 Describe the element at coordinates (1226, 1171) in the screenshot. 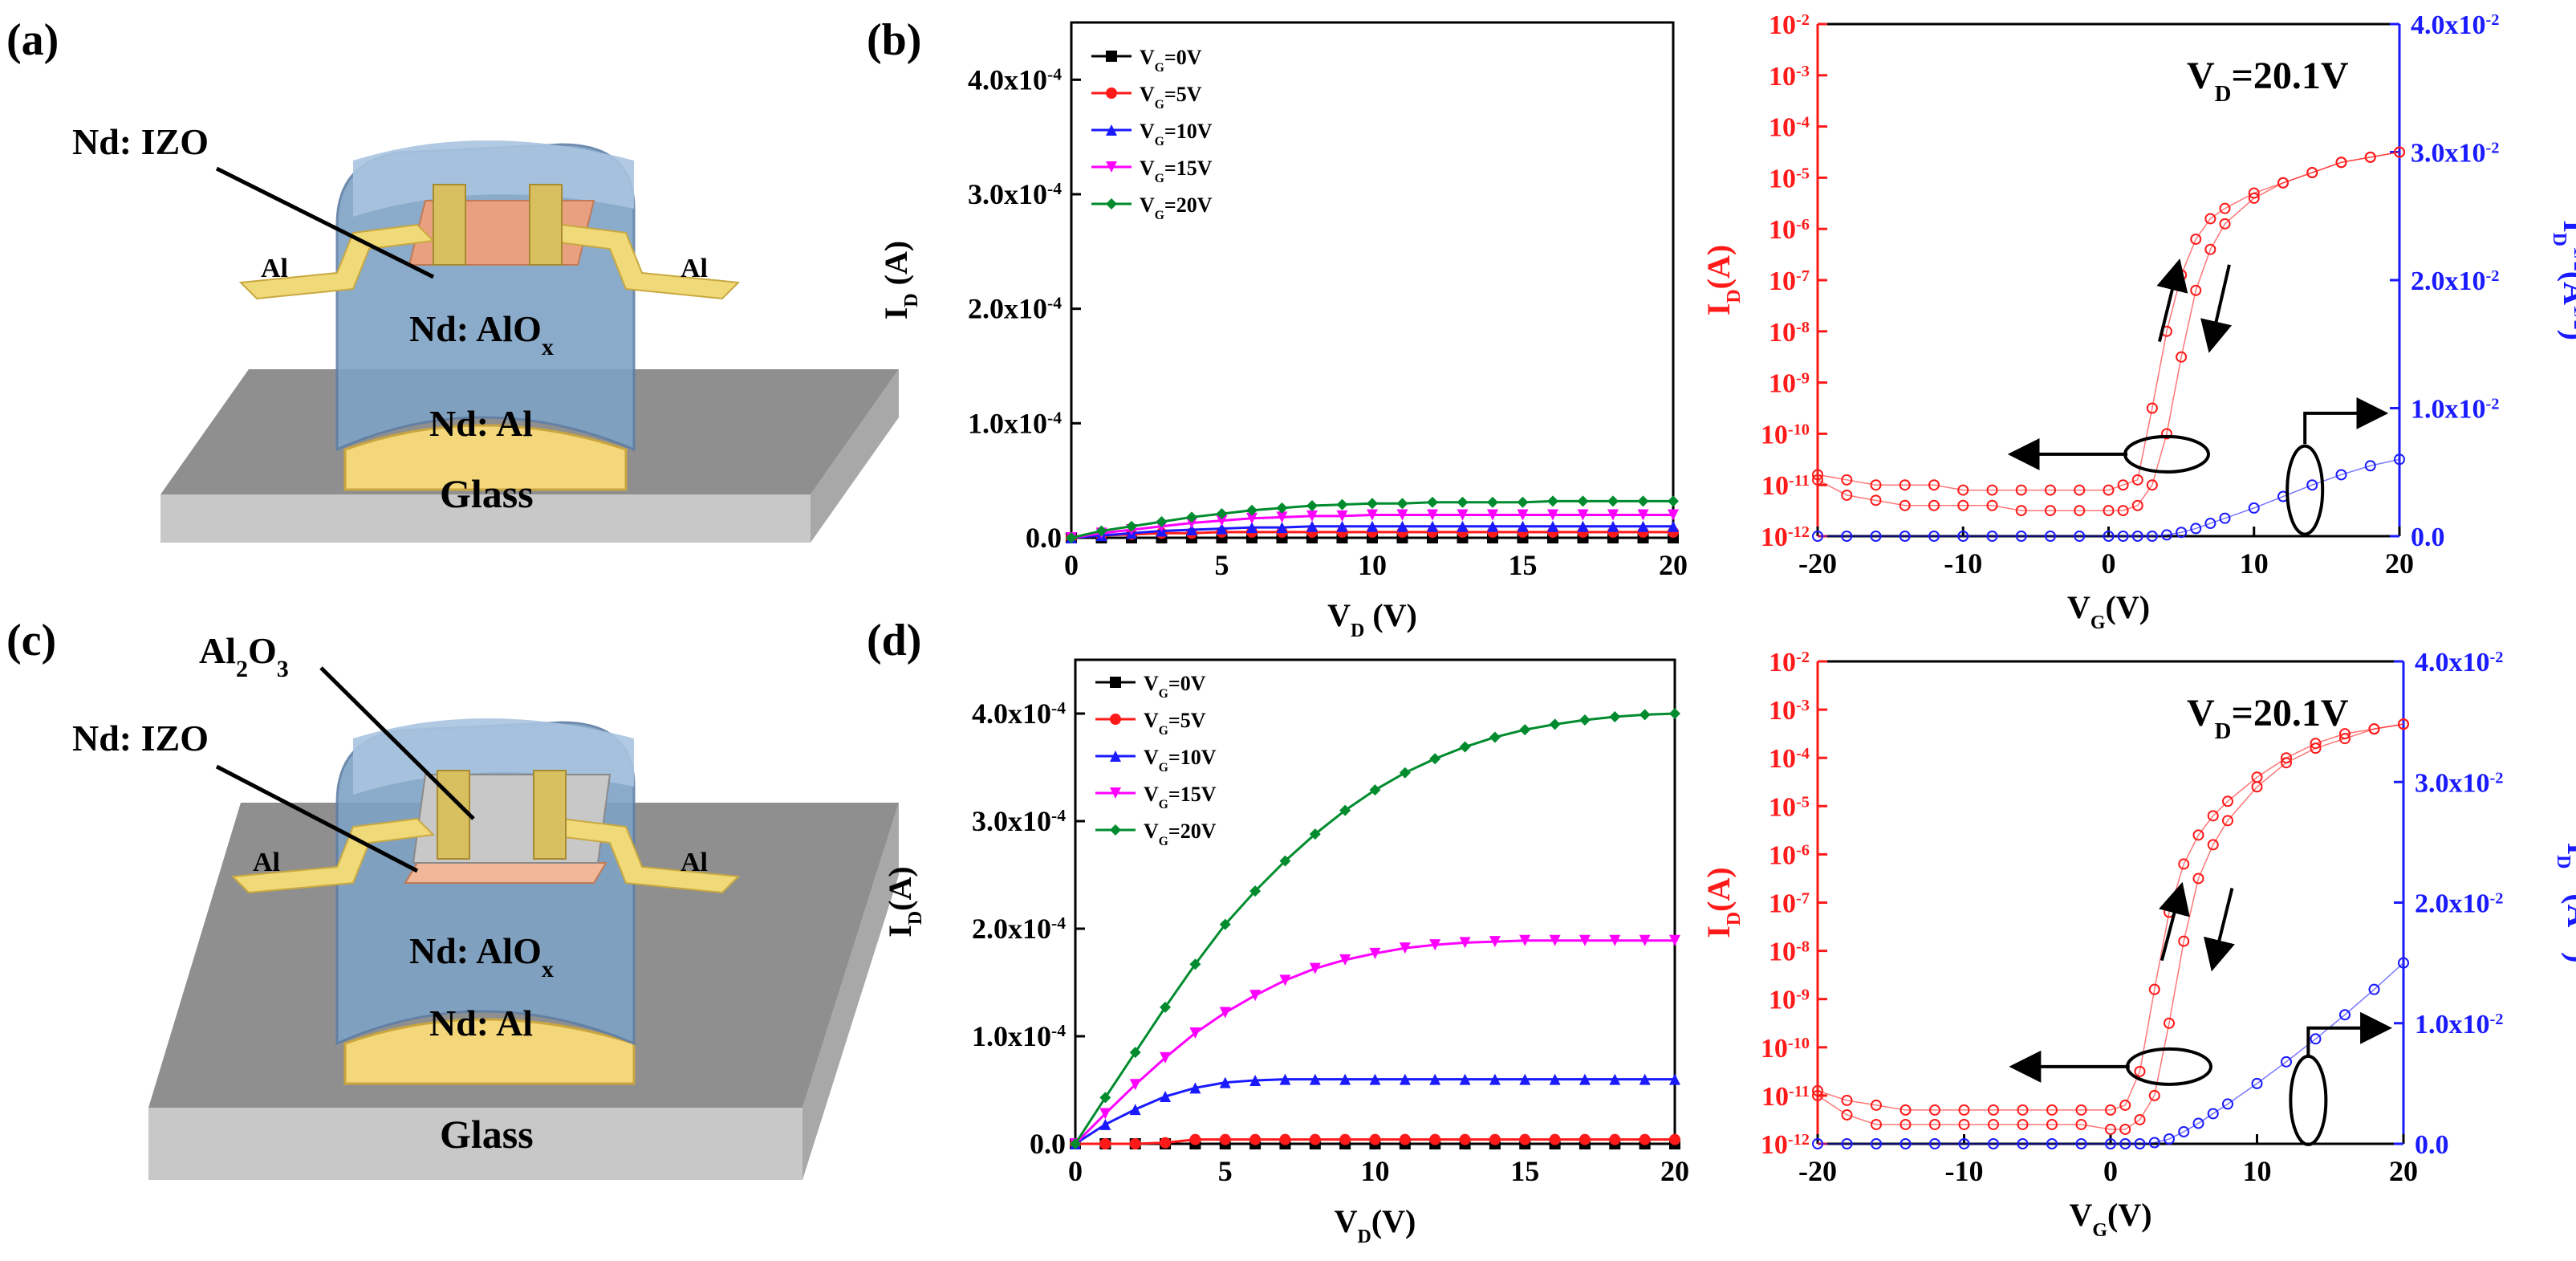

I see `x-tick-label: 5` at that location.